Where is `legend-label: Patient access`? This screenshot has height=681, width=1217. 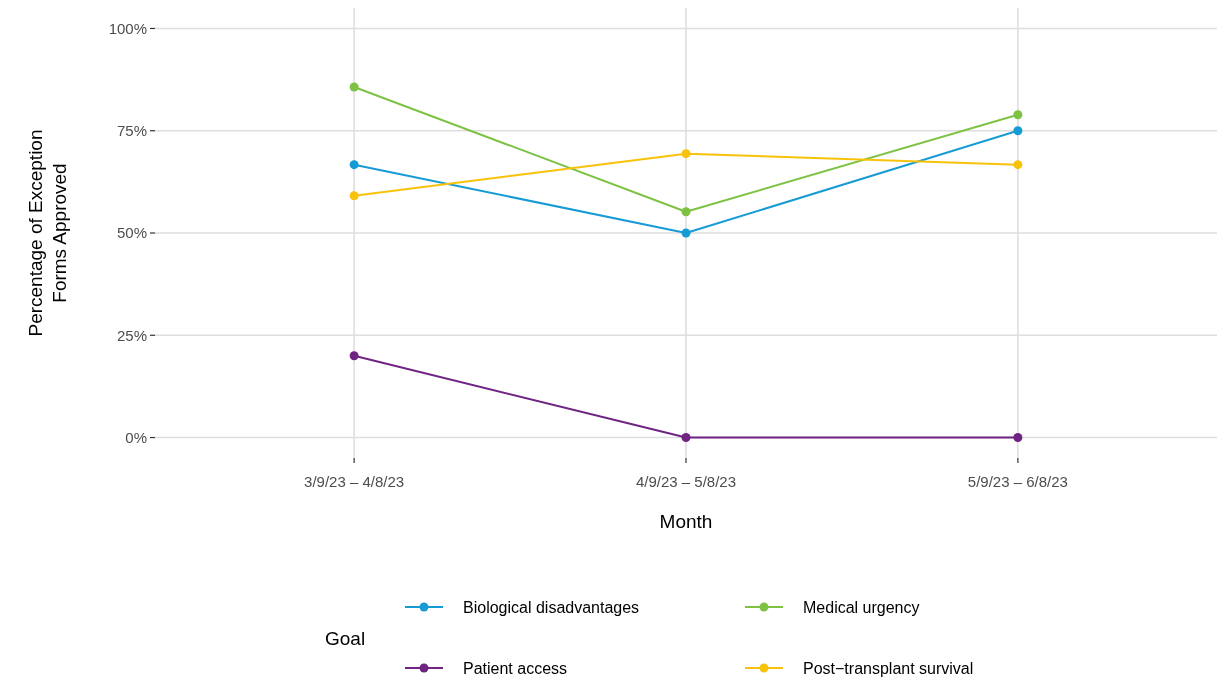 legend-label: Patient access is located at coordinates (515, 668).